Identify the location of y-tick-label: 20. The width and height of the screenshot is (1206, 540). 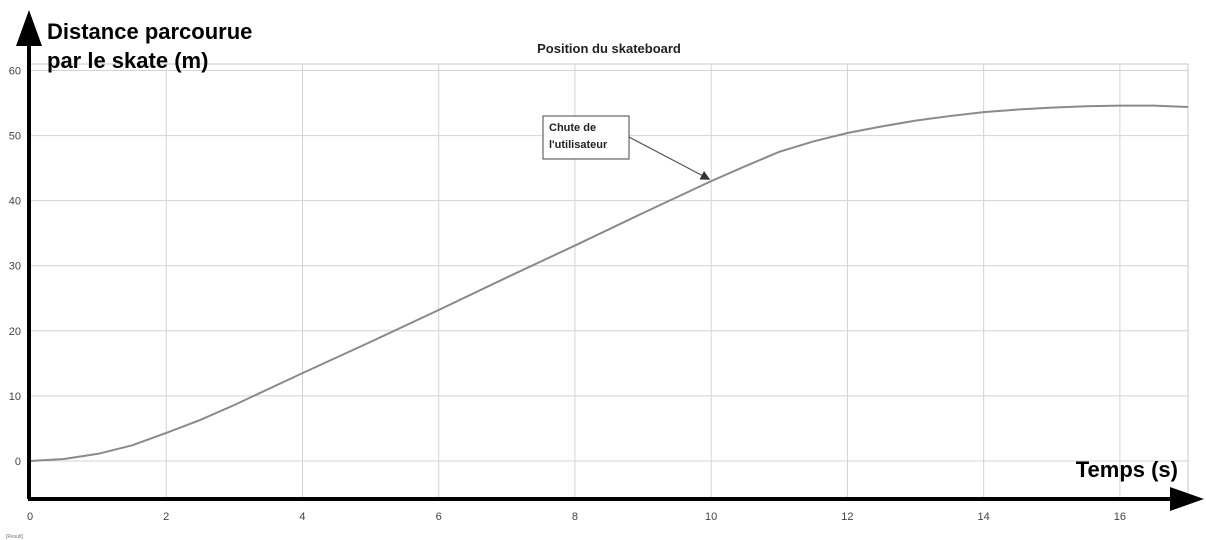
(15, 332).